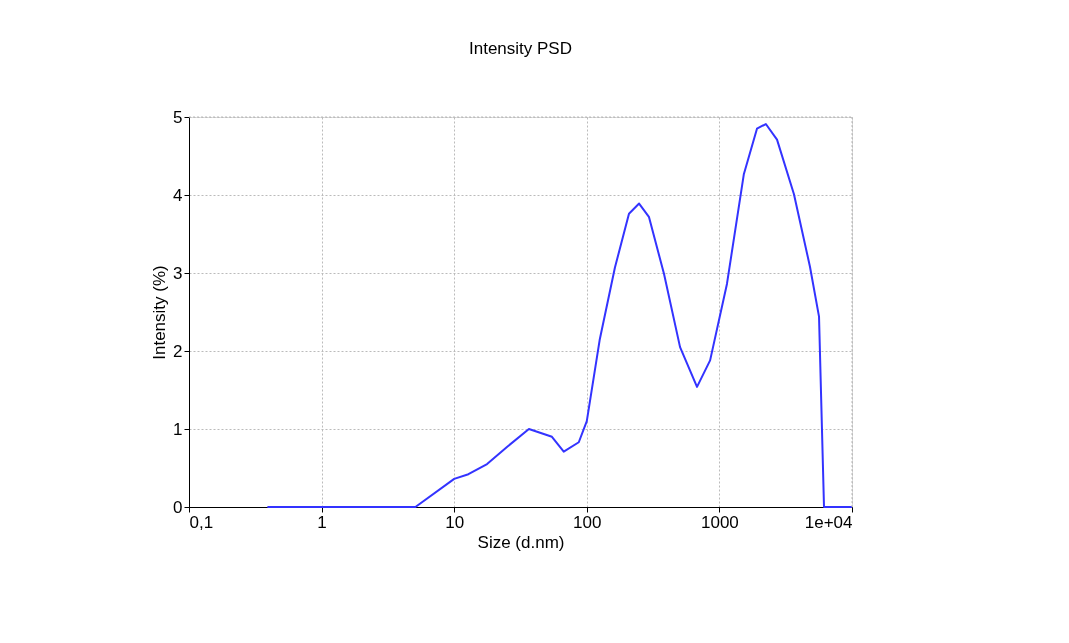 Image resolution: width=1069 pixels, height=643 pixels. I want to click on y-tick-label: 1, so click(178, 429).